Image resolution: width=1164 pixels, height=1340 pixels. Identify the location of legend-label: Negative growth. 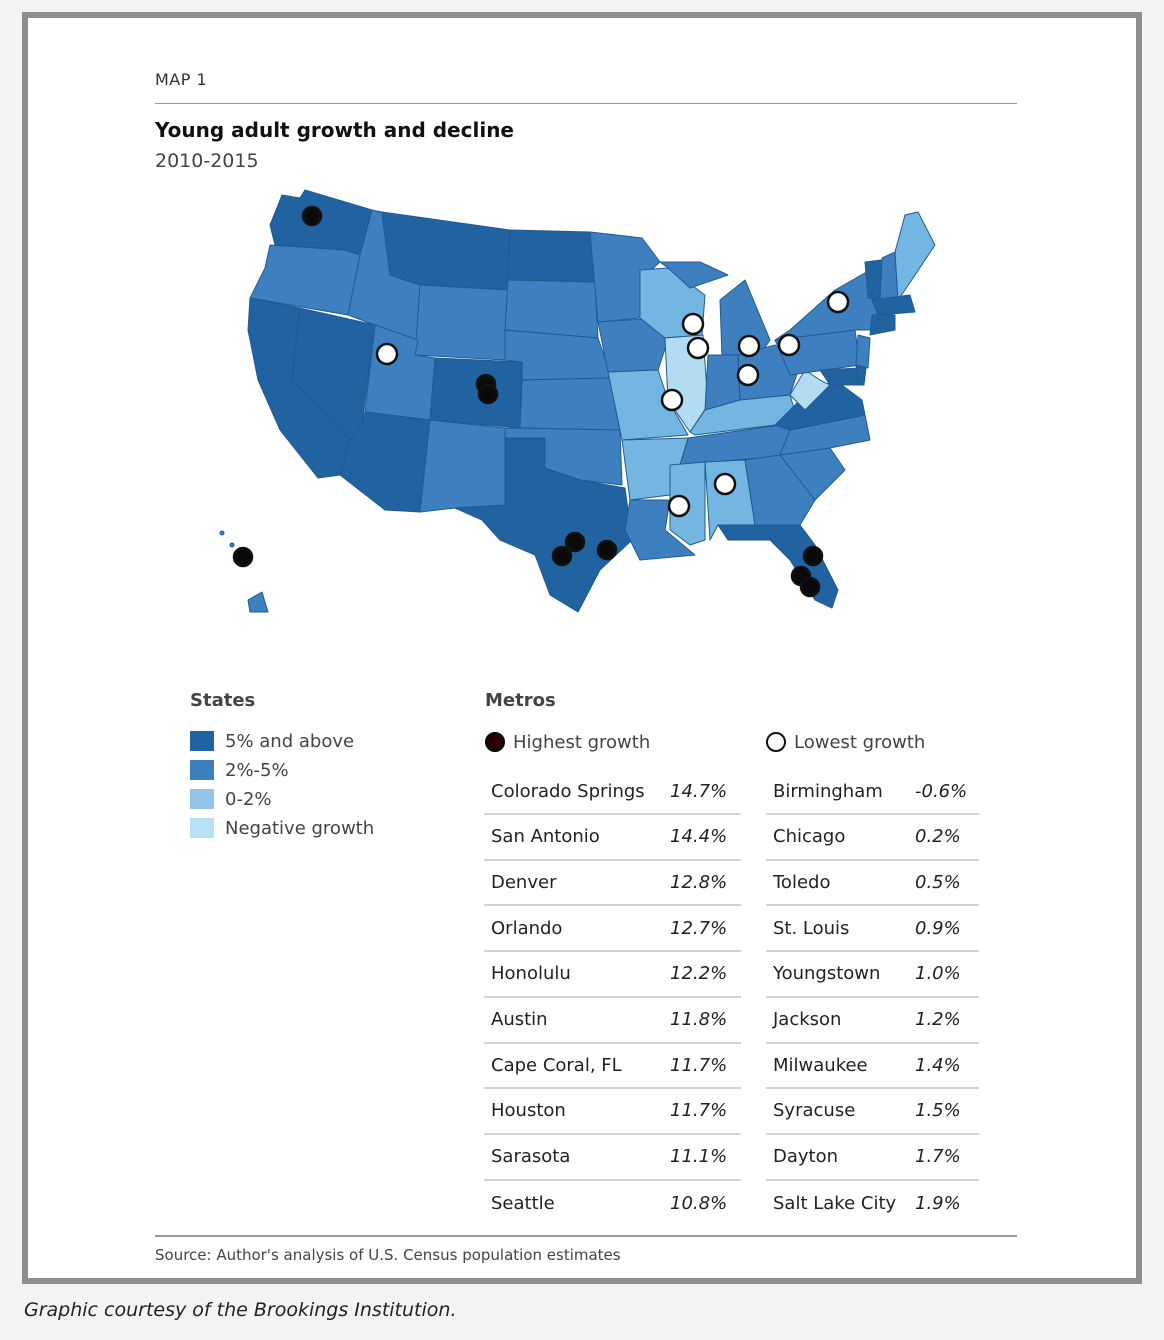
(300, 828).